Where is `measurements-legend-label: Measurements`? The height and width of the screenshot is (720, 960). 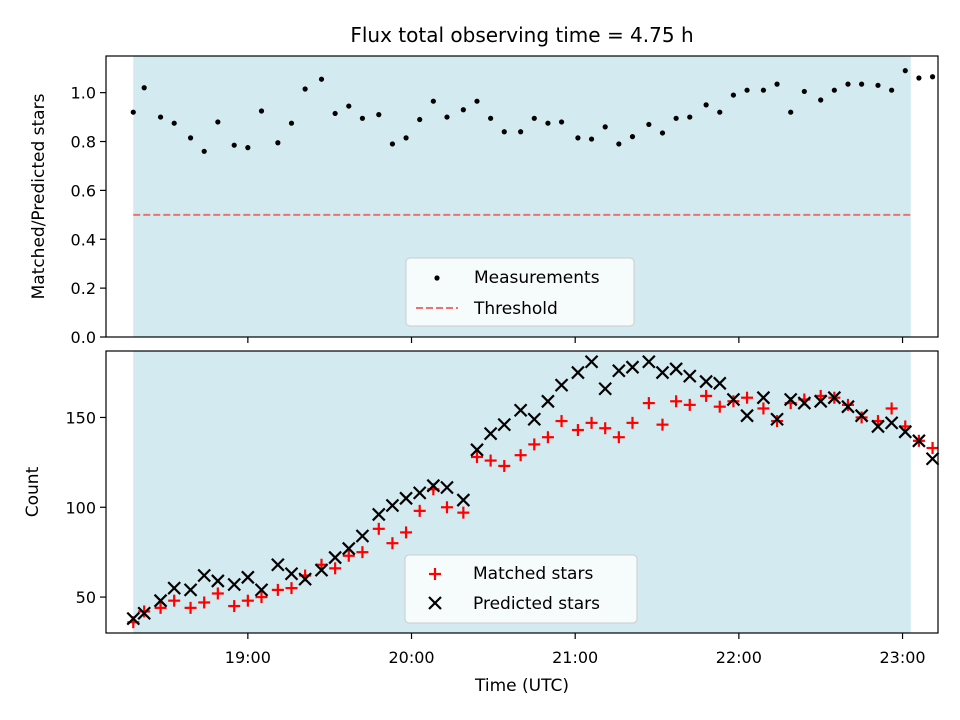
measurements-legend-label: Measurements is located at coordinates (537, 278).